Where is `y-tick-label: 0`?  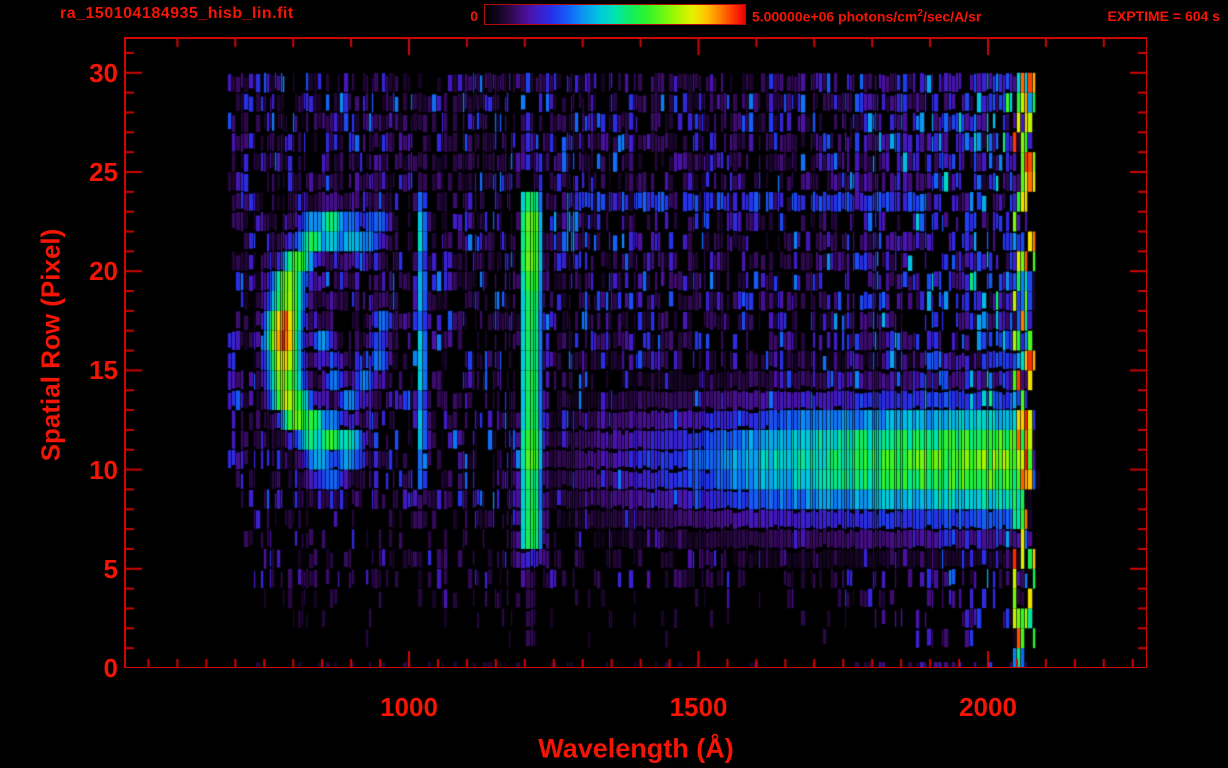
y-tick-label: 0 is located at coordinates (110, 668).